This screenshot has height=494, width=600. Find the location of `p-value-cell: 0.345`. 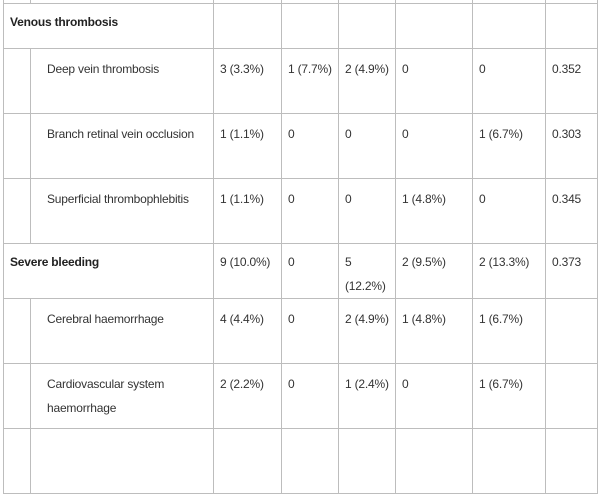

p-value-cell: 0.345 is located at coordinates (571, 211).